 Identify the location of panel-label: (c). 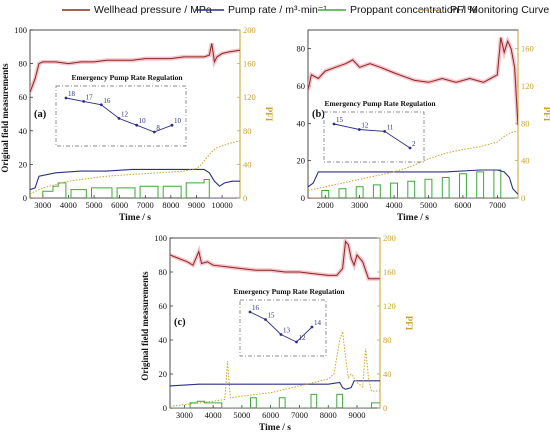
(180, 322).